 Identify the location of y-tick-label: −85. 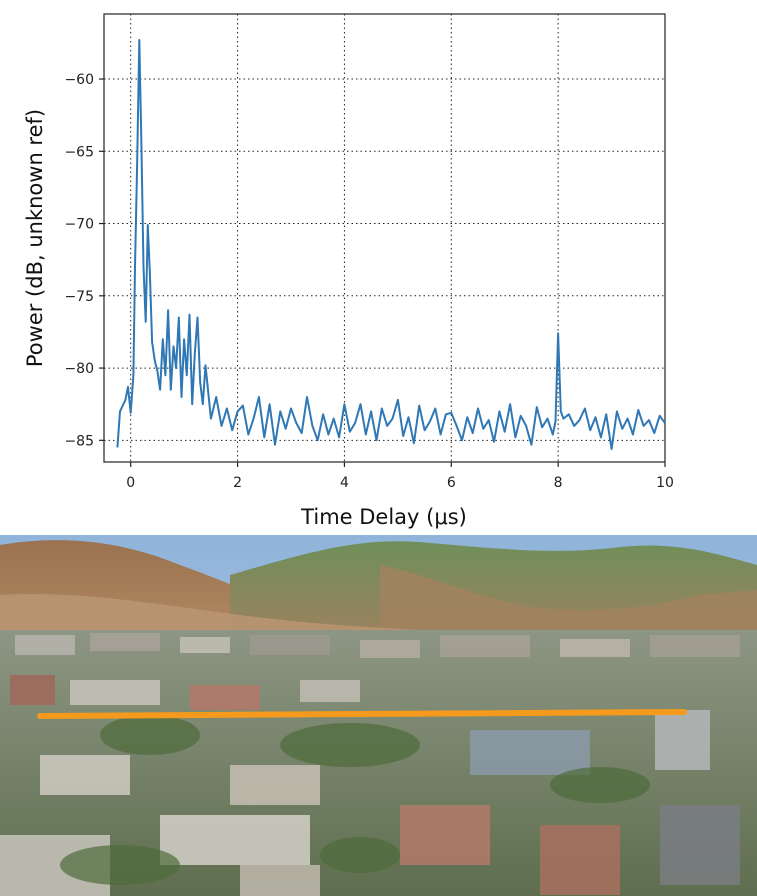
(79, 441).